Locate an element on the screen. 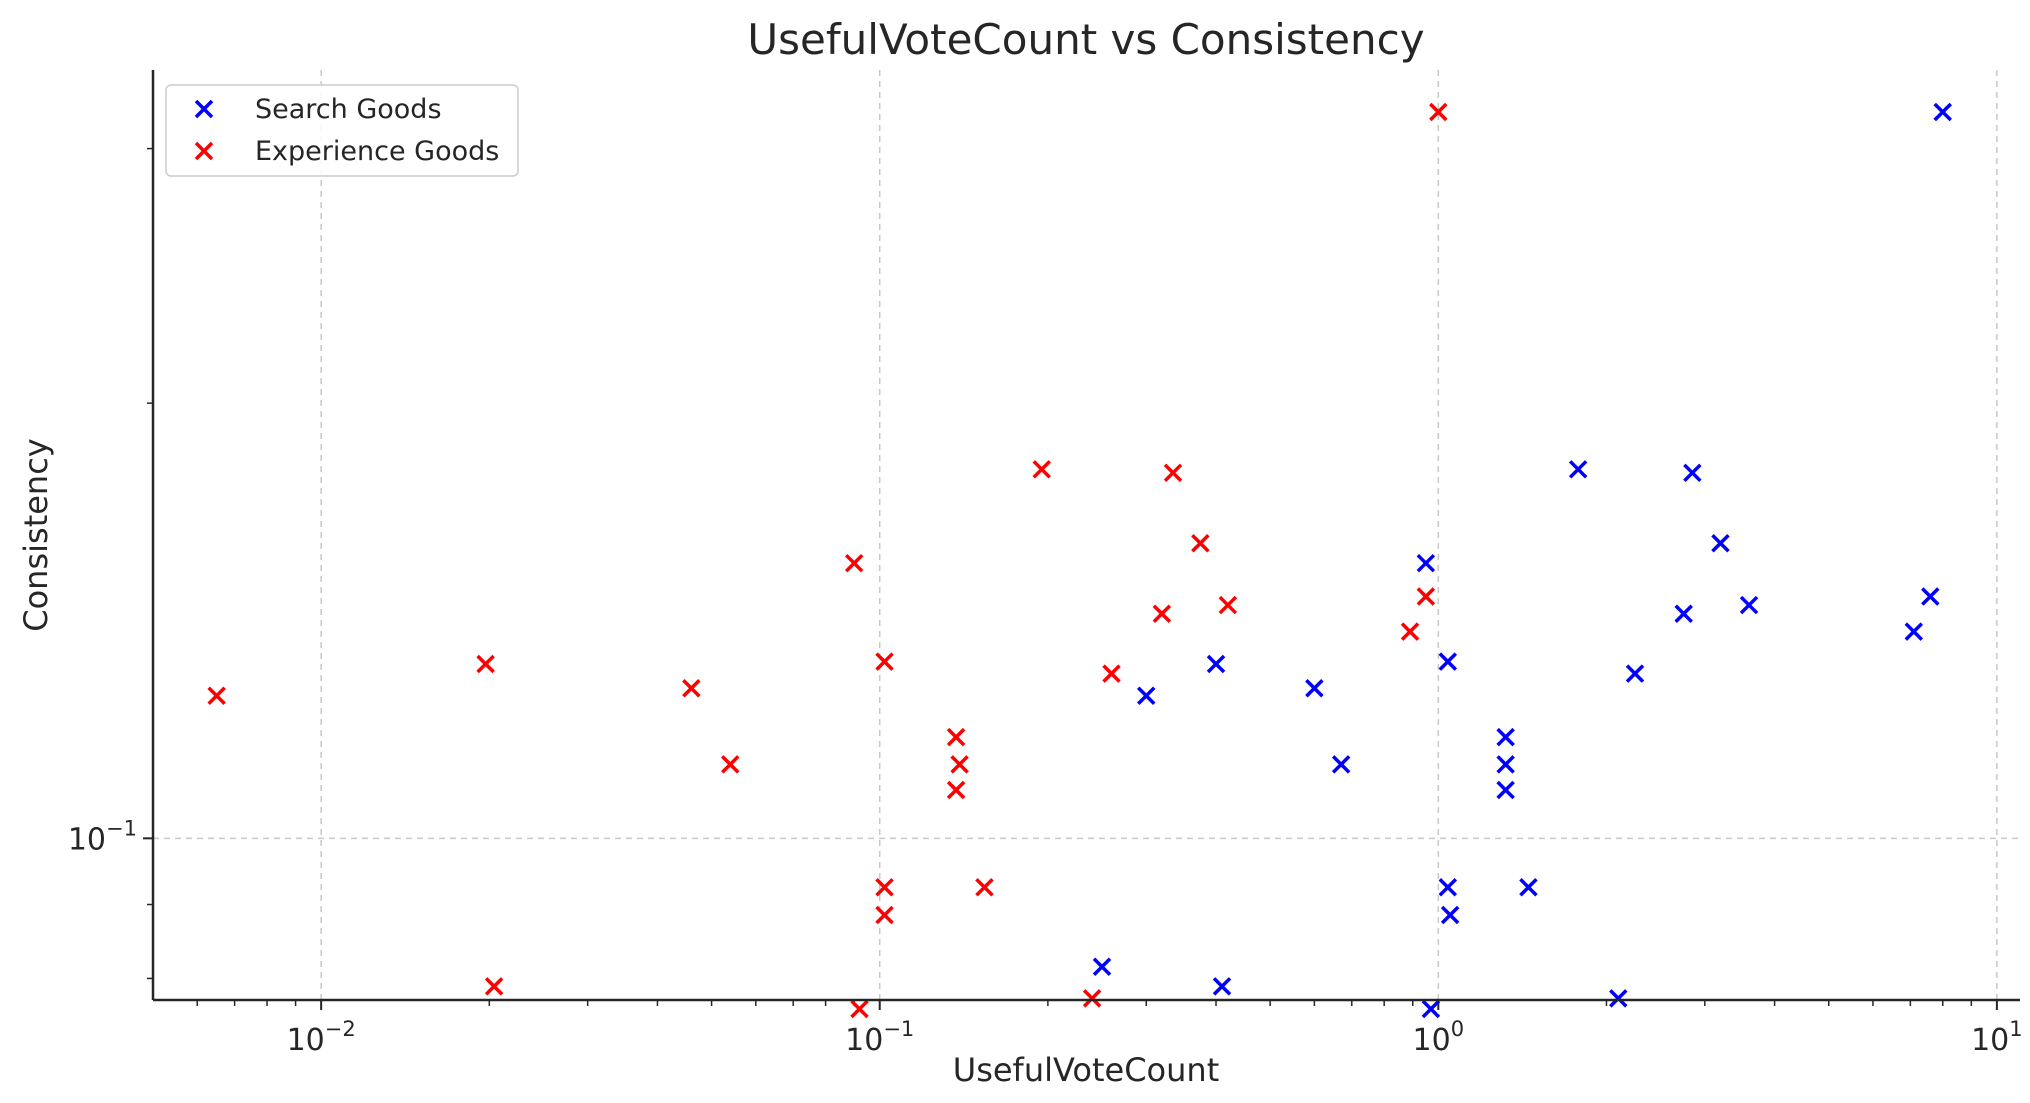  legend: Search Goods Experience Goods is located at coordinates (342, 130).